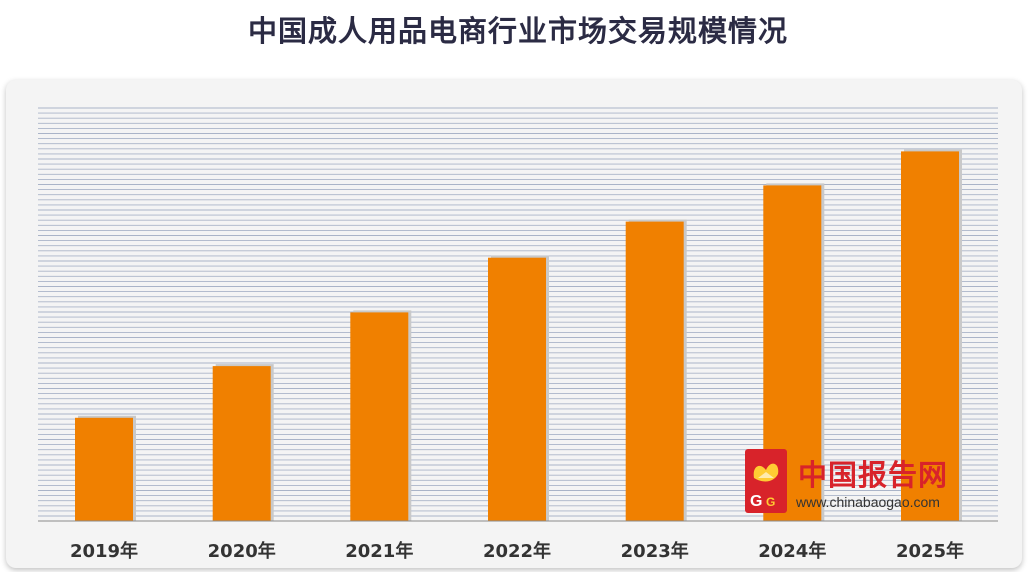 This screenshot has height=572, width=1036. What do you see at coordinates (792, 551) in the screenshot?
I see `x-tick-label: 2024年` at bounding box center [792, 551].